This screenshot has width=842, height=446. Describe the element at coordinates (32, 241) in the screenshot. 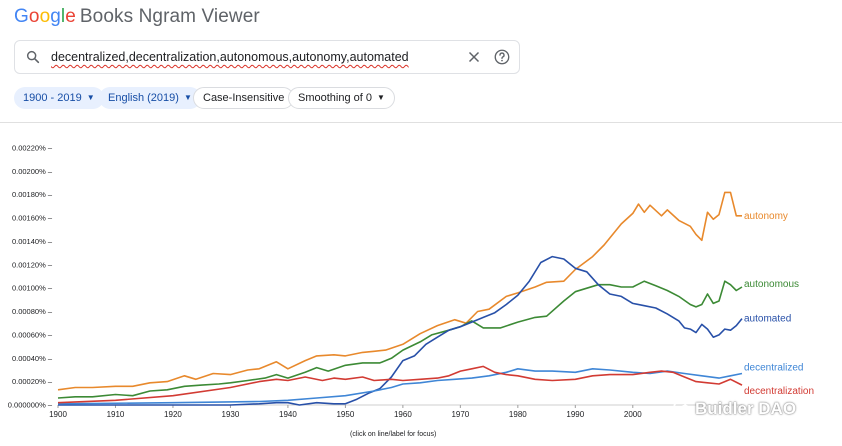

I see `y-tick-label: 0.00140% –` at that location.